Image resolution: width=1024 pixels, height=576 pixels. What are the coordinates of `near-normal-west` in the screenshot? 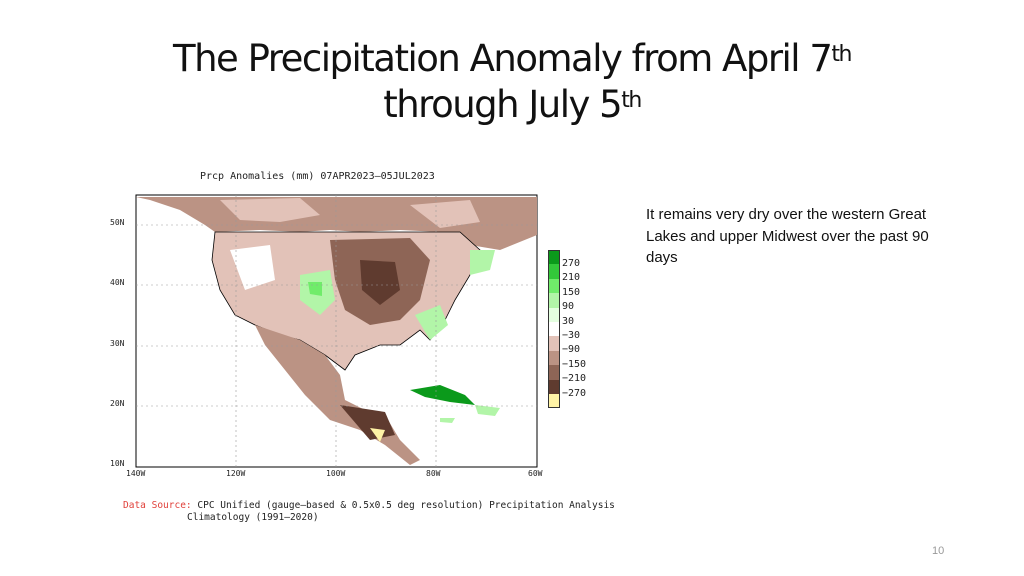 It's located at (252, 267).